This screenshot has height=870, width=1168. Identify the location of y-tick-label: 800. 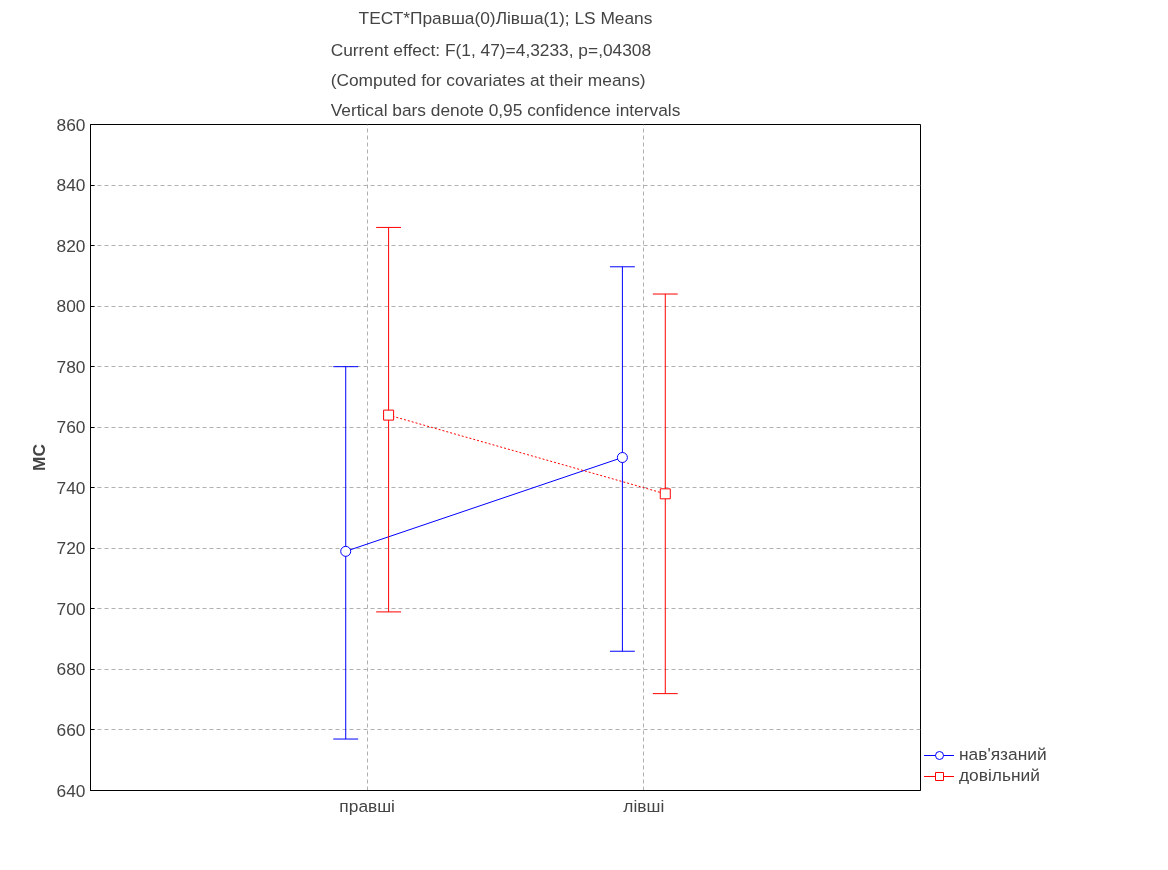
(71, 306).